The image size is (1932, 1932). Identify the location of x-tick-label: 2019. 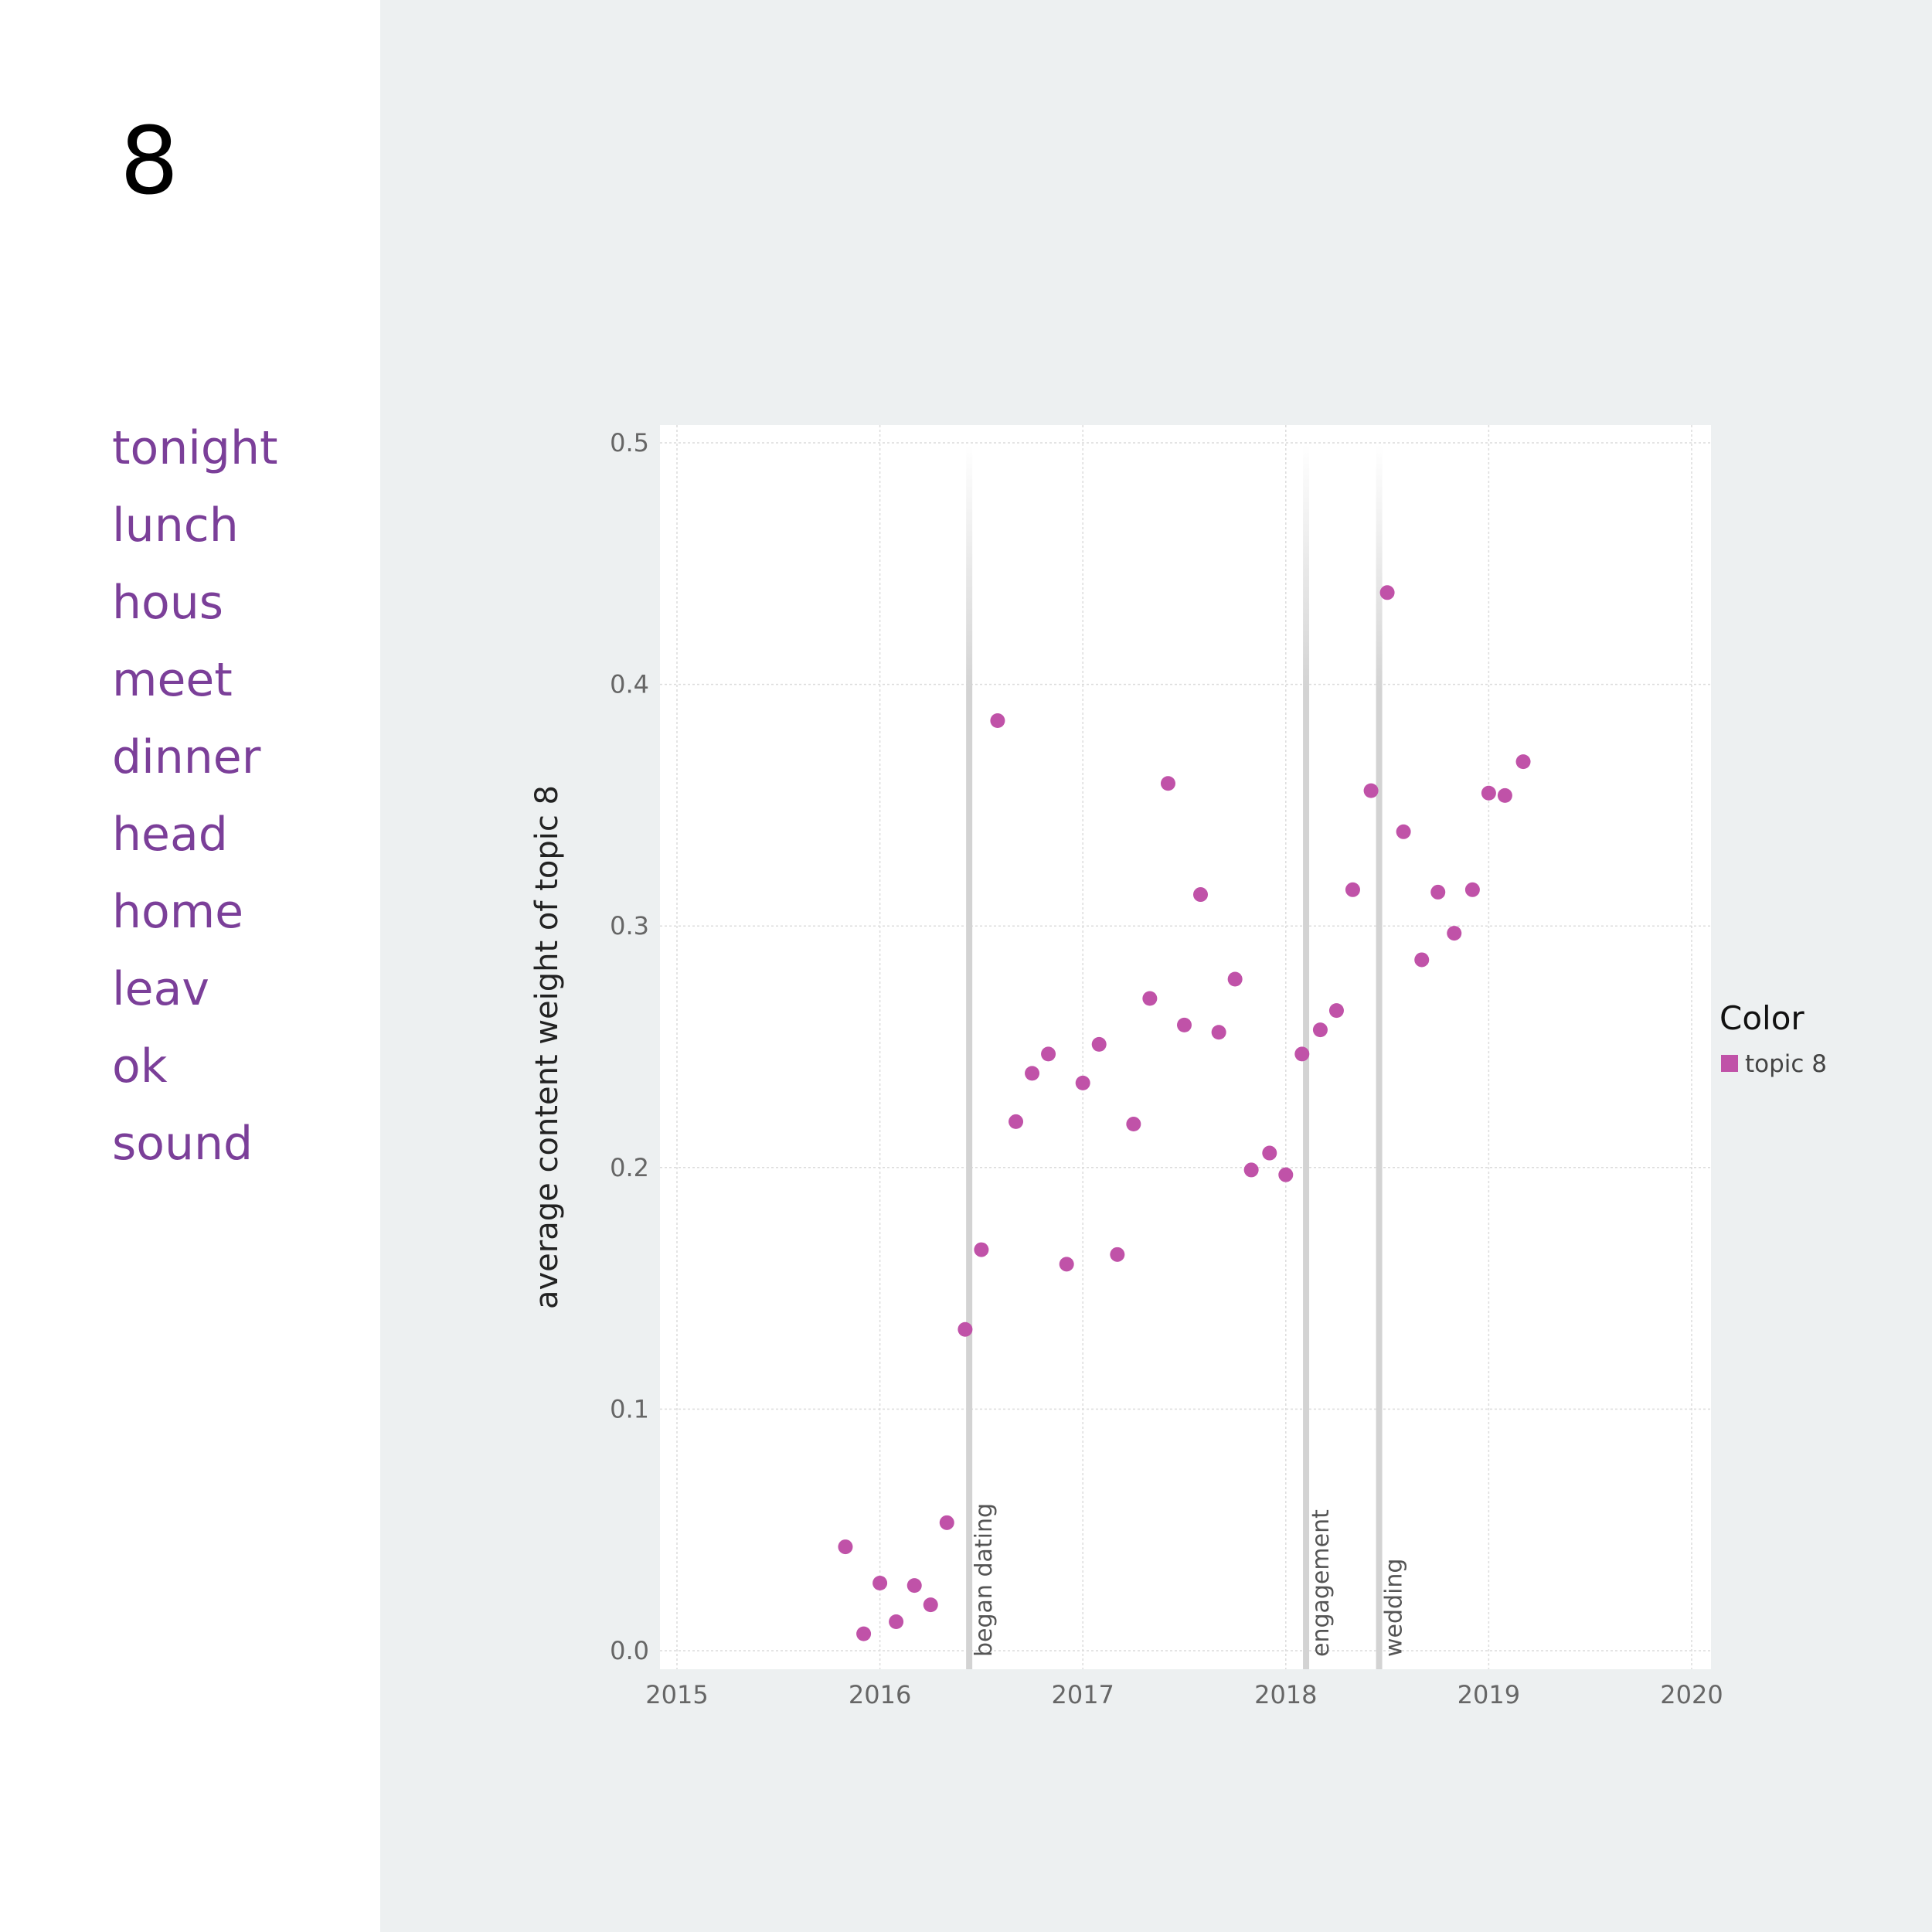
(1489, 1695).